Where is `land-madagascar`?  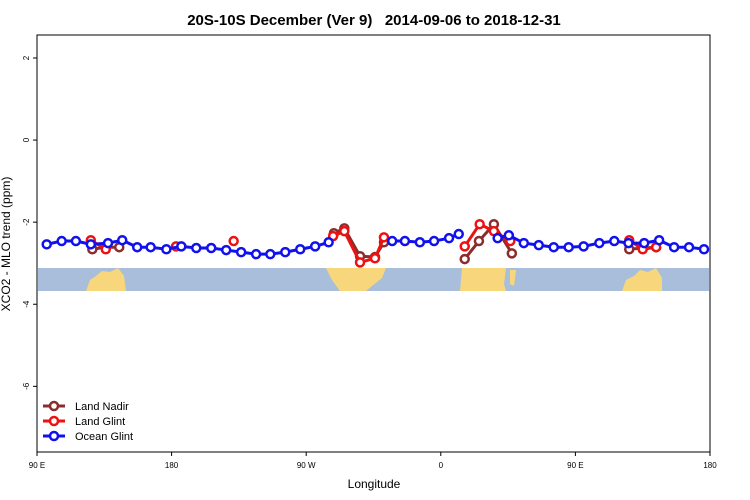
land-madagascar is located at coordinates (513, 278).